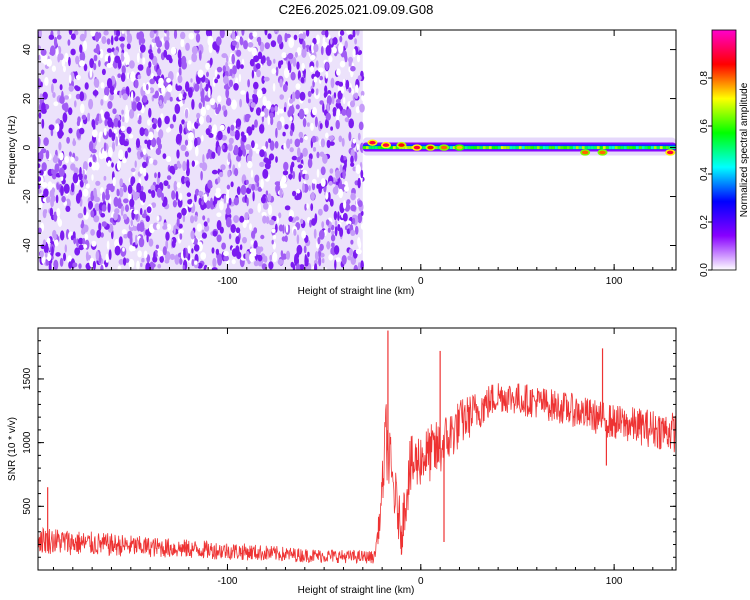  What do you see at coordinates (614, 581) in the screenshot?
I see `x-tick-label: 100` at bounding box center [614, 581].